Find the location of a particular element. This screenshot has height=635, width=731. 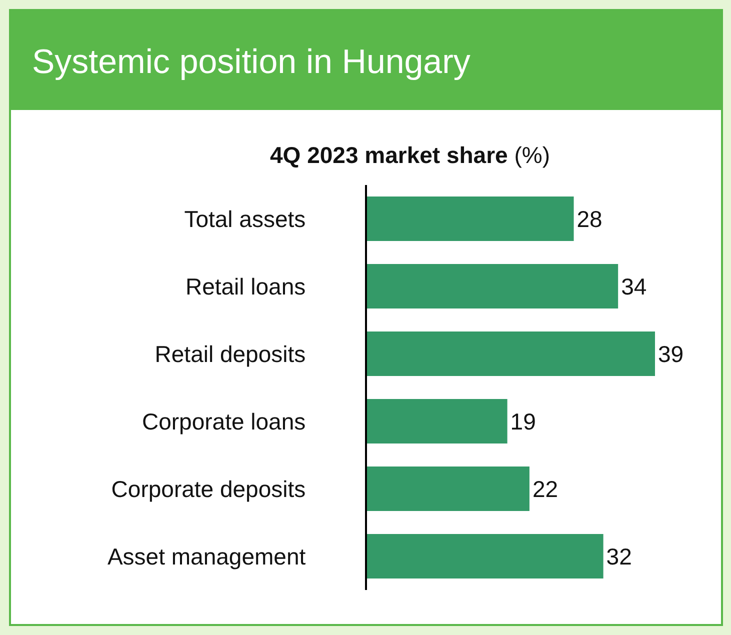

data-label: 32 is located at coordinates (619, 556).